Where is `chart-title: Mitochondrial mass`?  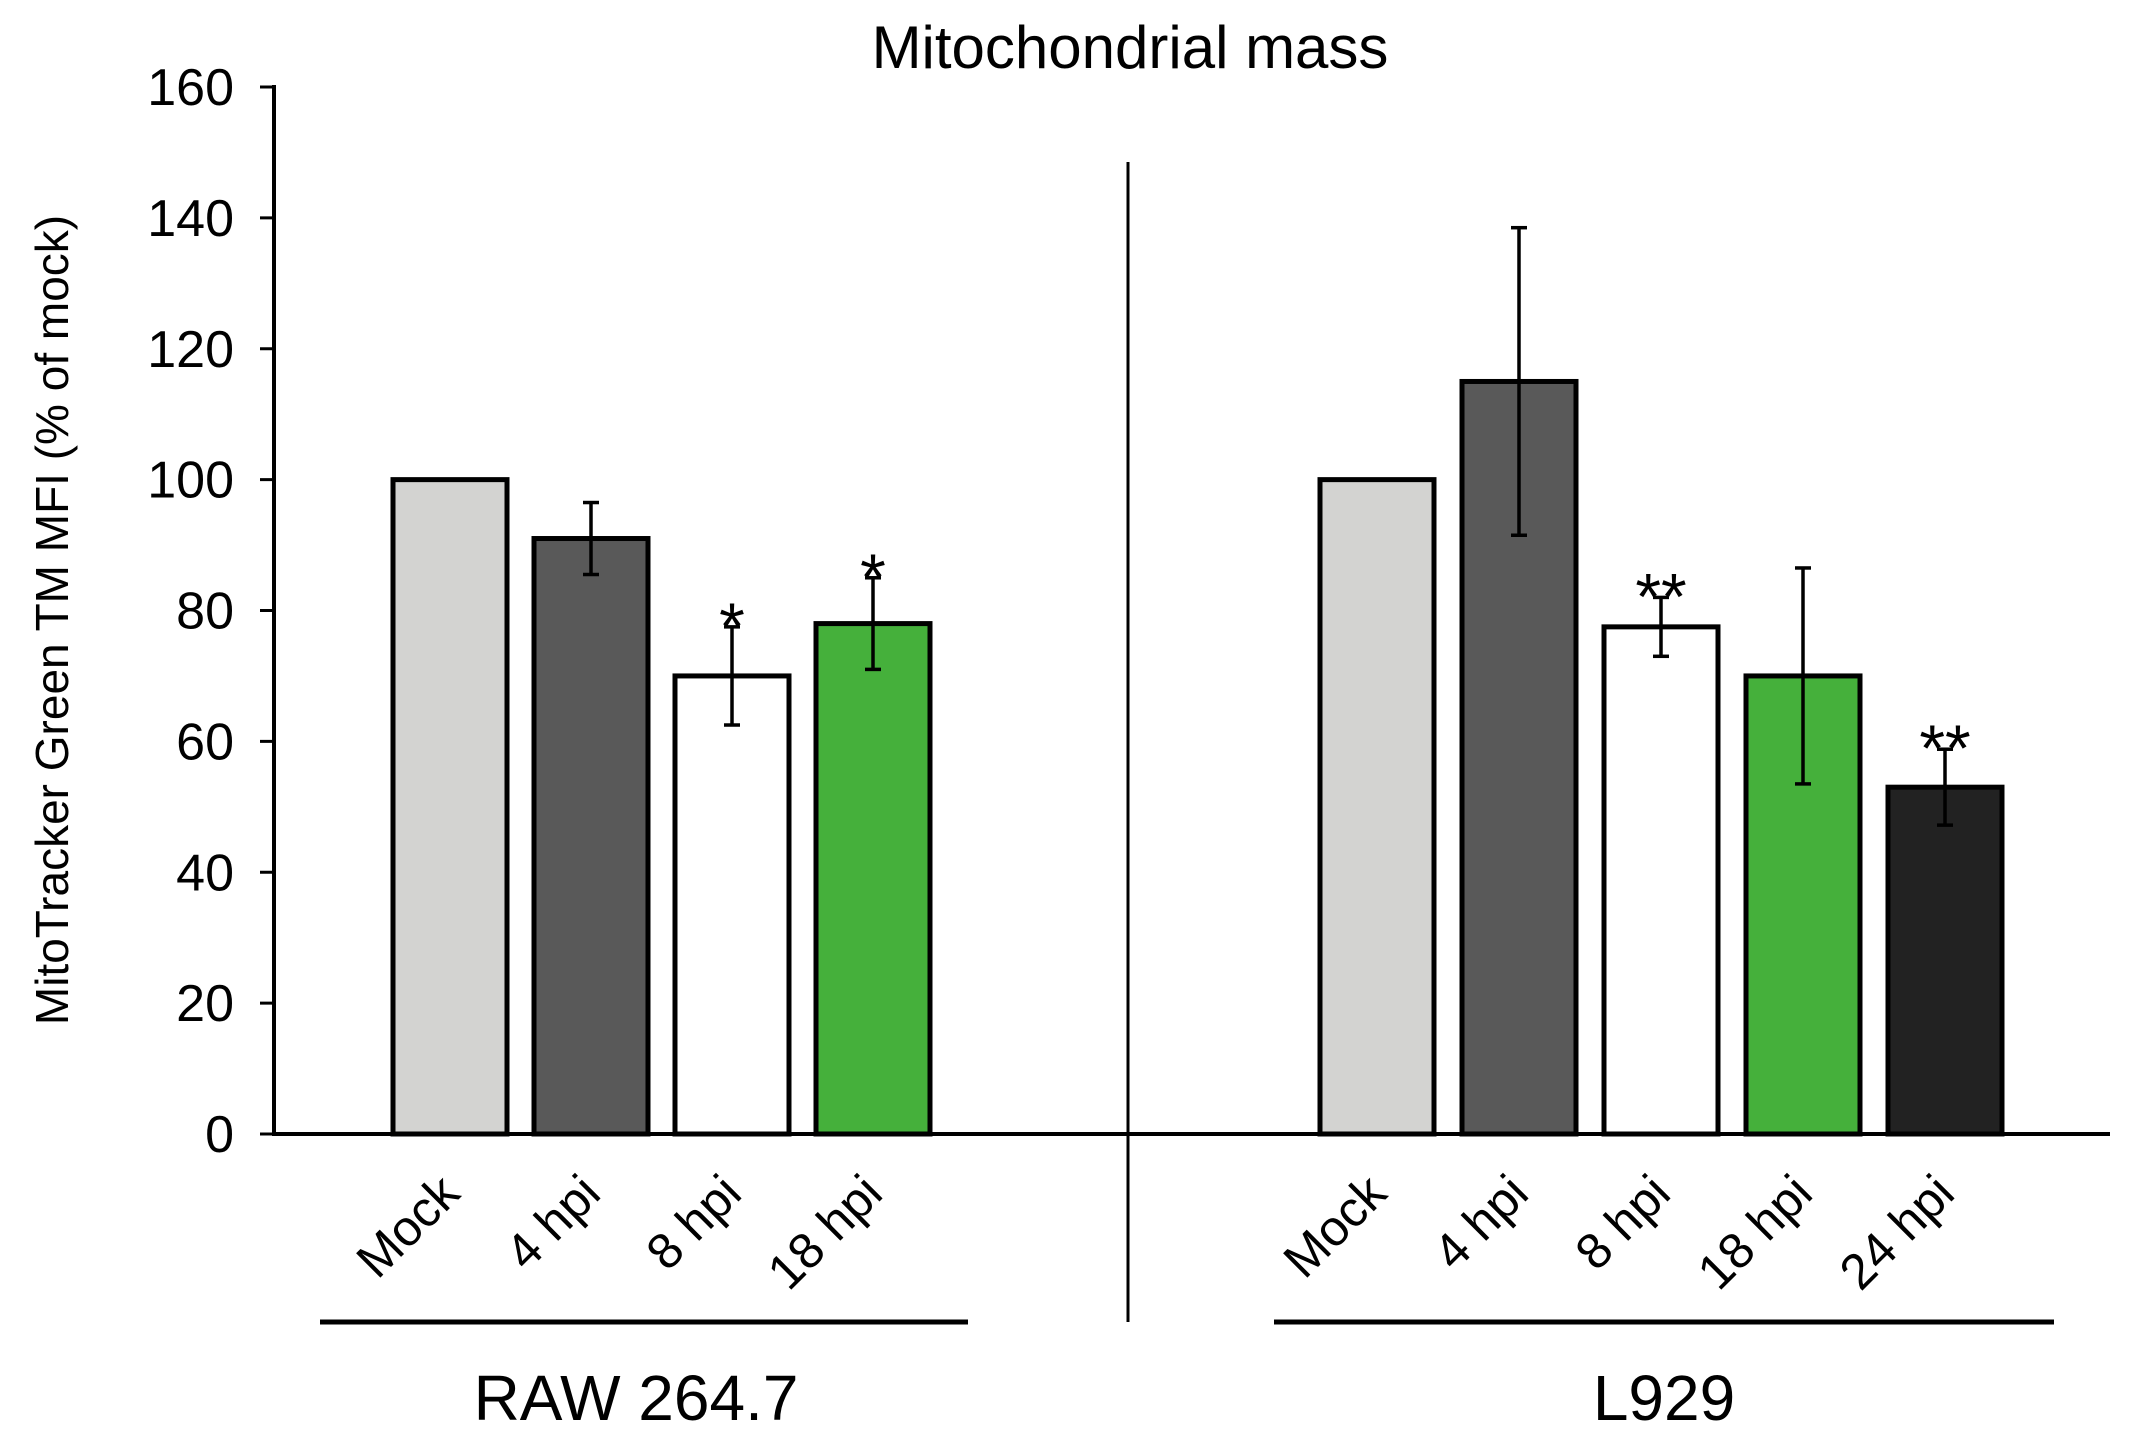 chart-title: Mitochondrial mass is located at coordinates (1130, 47).